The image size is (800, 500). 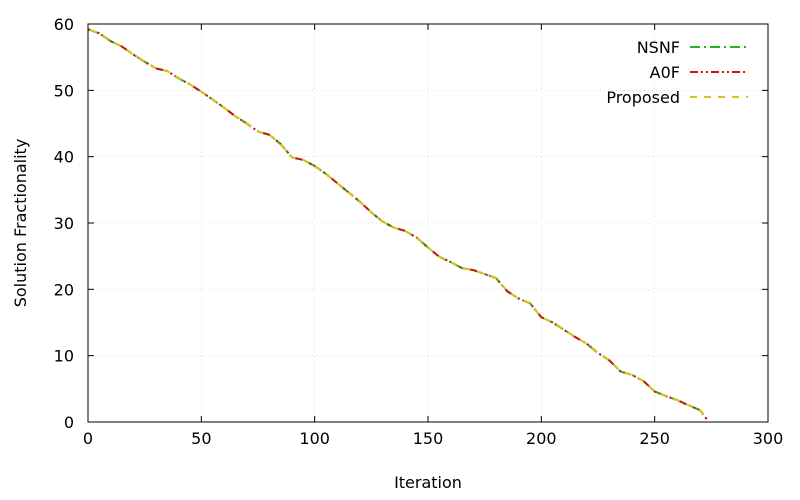 What do you see at coordinates (64, 90) in the screenshot?
I see `y-tick-label: 50` at bounding box center [64, 90].